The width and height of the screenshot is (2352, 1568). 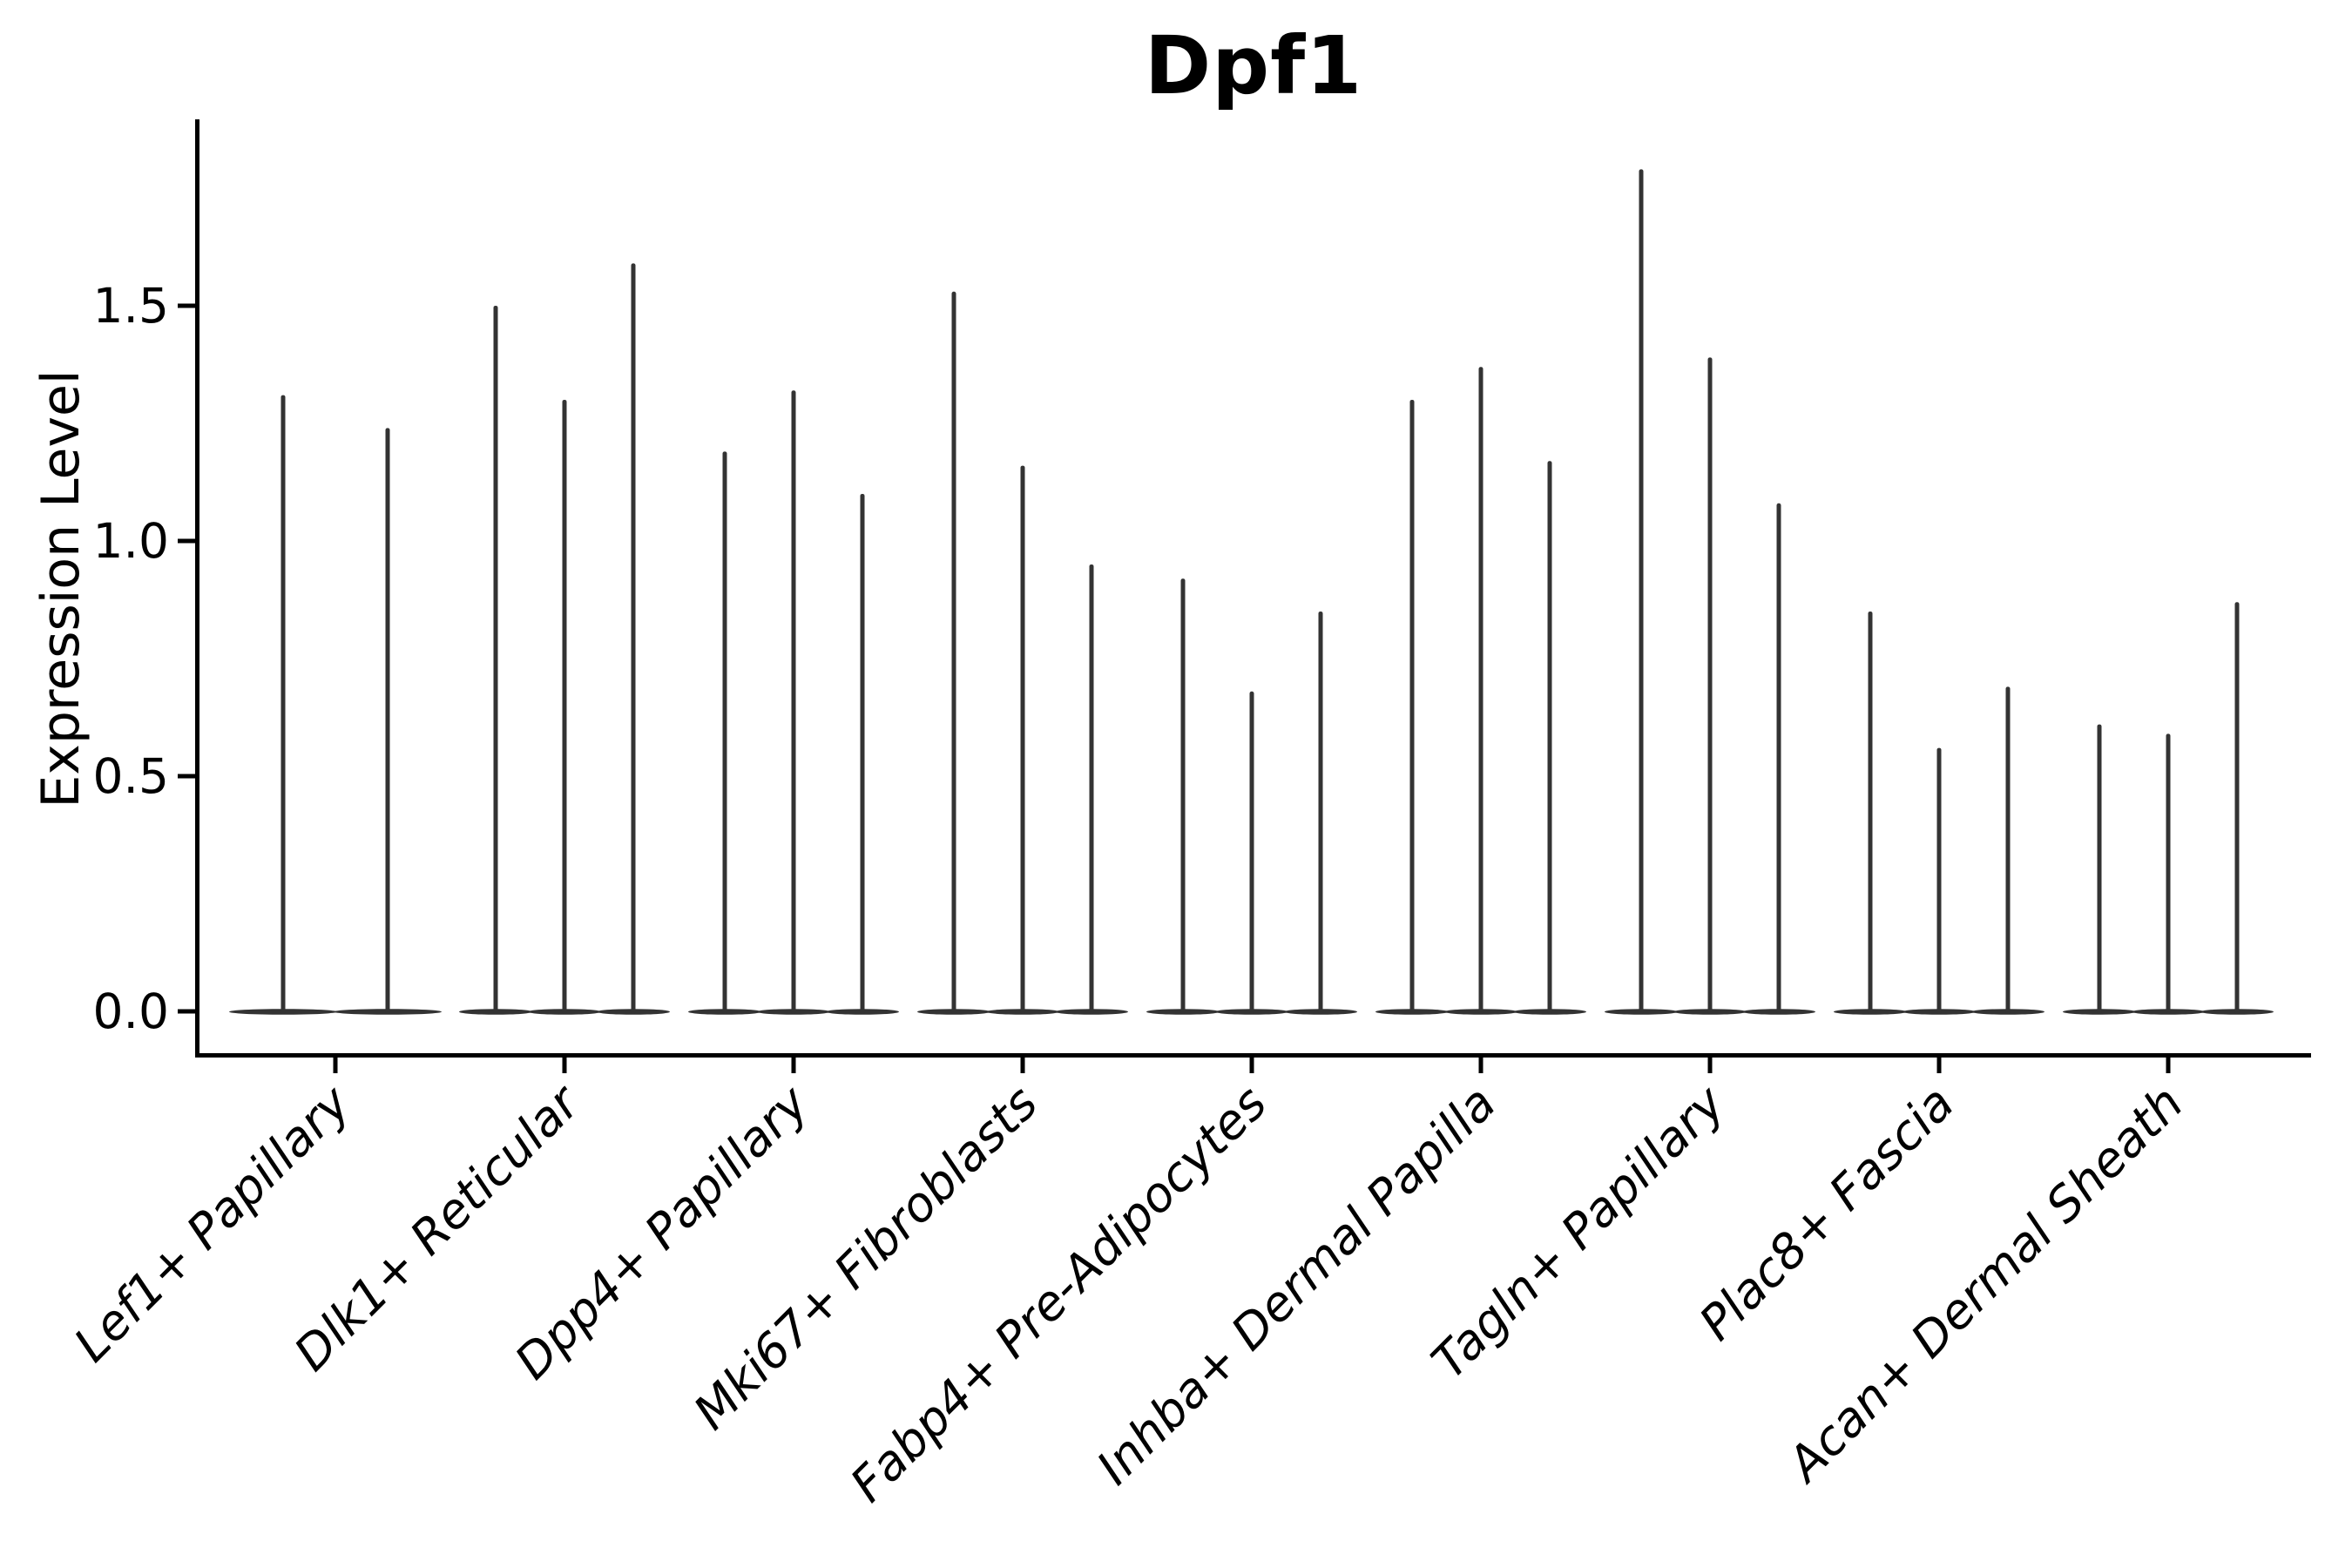 What do you see at coordinates (1253, 66) in the screenshot?
I see `chart-title: Dpf1` at bounding box center [1253, 66].